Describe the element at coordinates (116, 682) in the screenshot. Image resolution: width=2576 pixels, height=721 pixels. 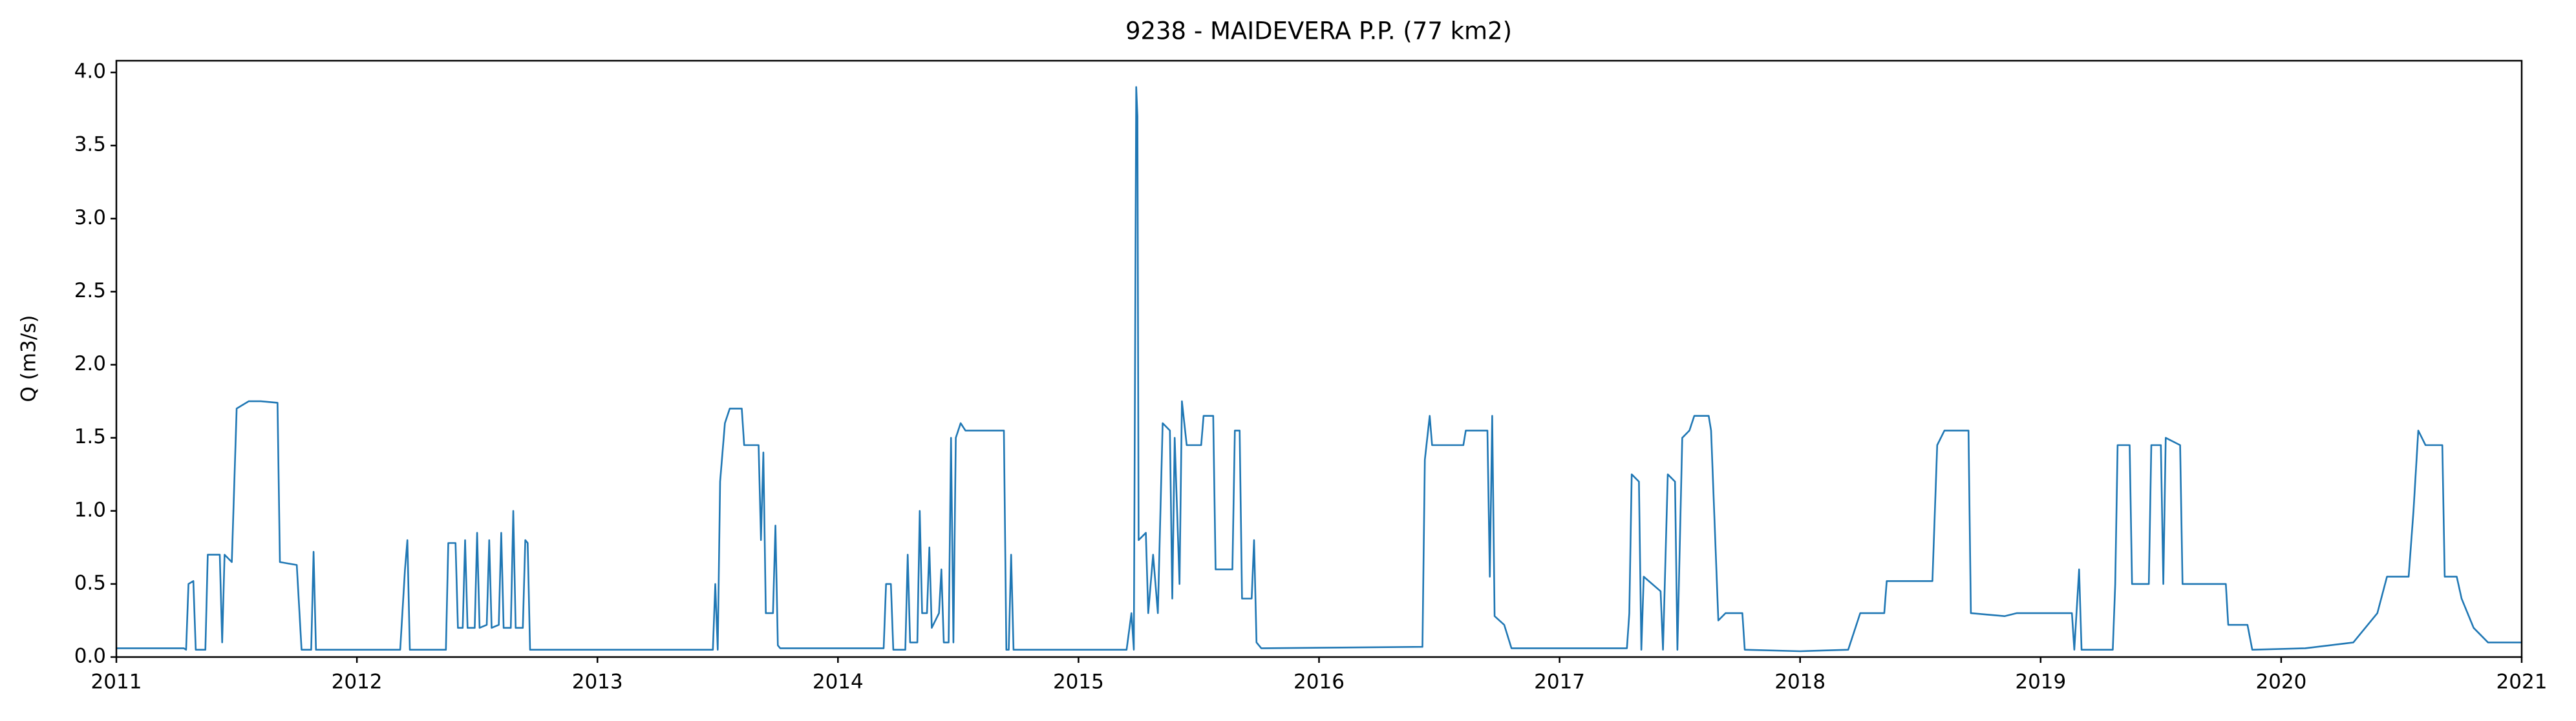
I see `x-tick-label: 2011` at that location.